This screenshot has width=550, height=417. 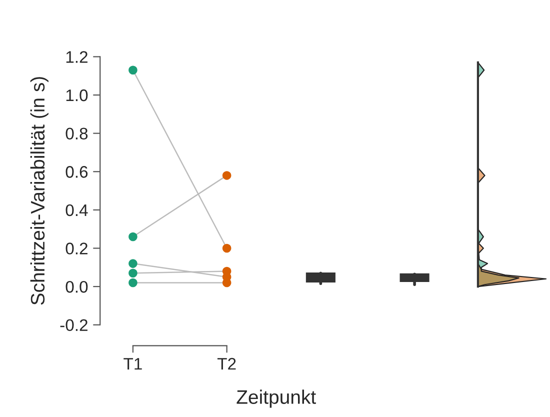 What do you see at coordinates (77, 210) in the screenshot?
I see `y-tick-label: 0.4` at bounding box center [77, 210].